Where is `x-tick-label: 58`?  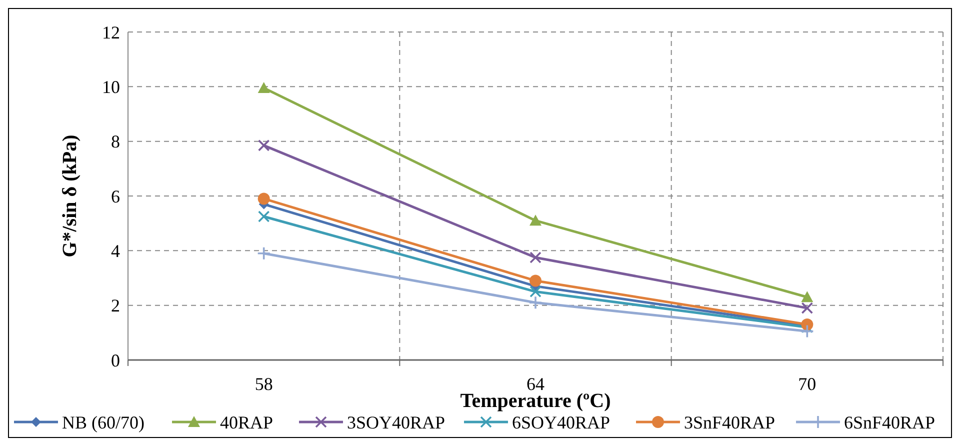
x-tick-label: 58 is located at coordinates (263, 384).